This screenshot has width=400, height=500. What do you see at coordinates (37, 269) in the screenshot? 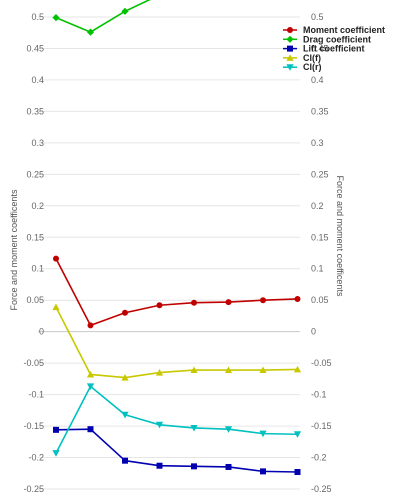
I see `y-tick-label-left: 0.1` at bounding box center [37, 269].